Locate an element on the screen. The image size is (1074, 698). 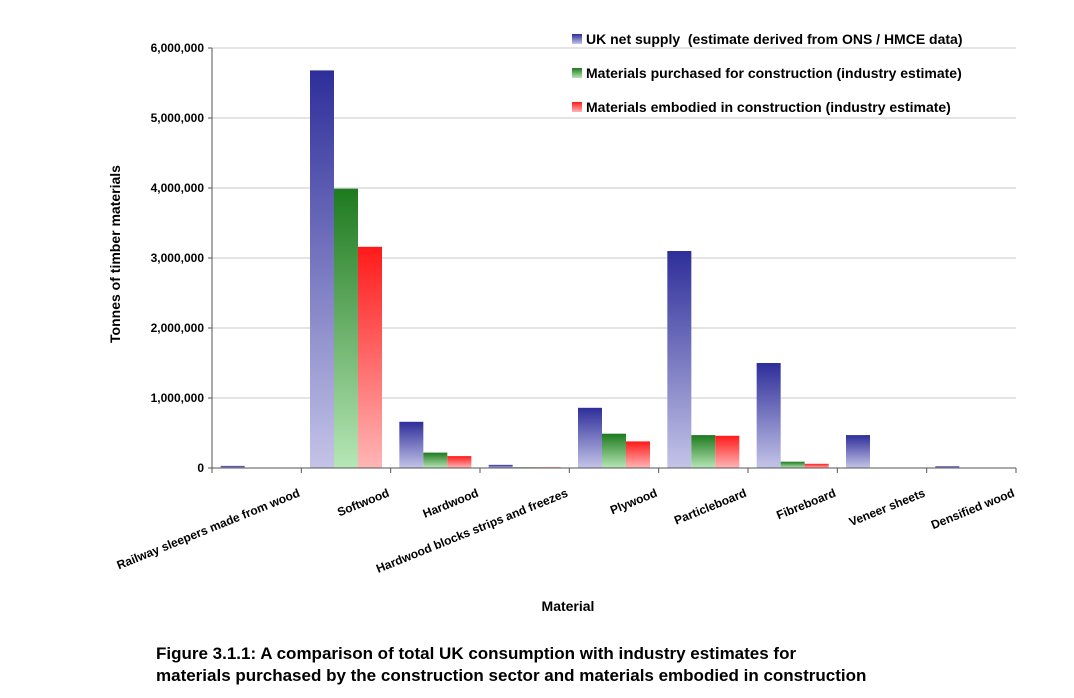
x-tick-label: Railway sleepers made from wood is located at coordinates (208, 529).